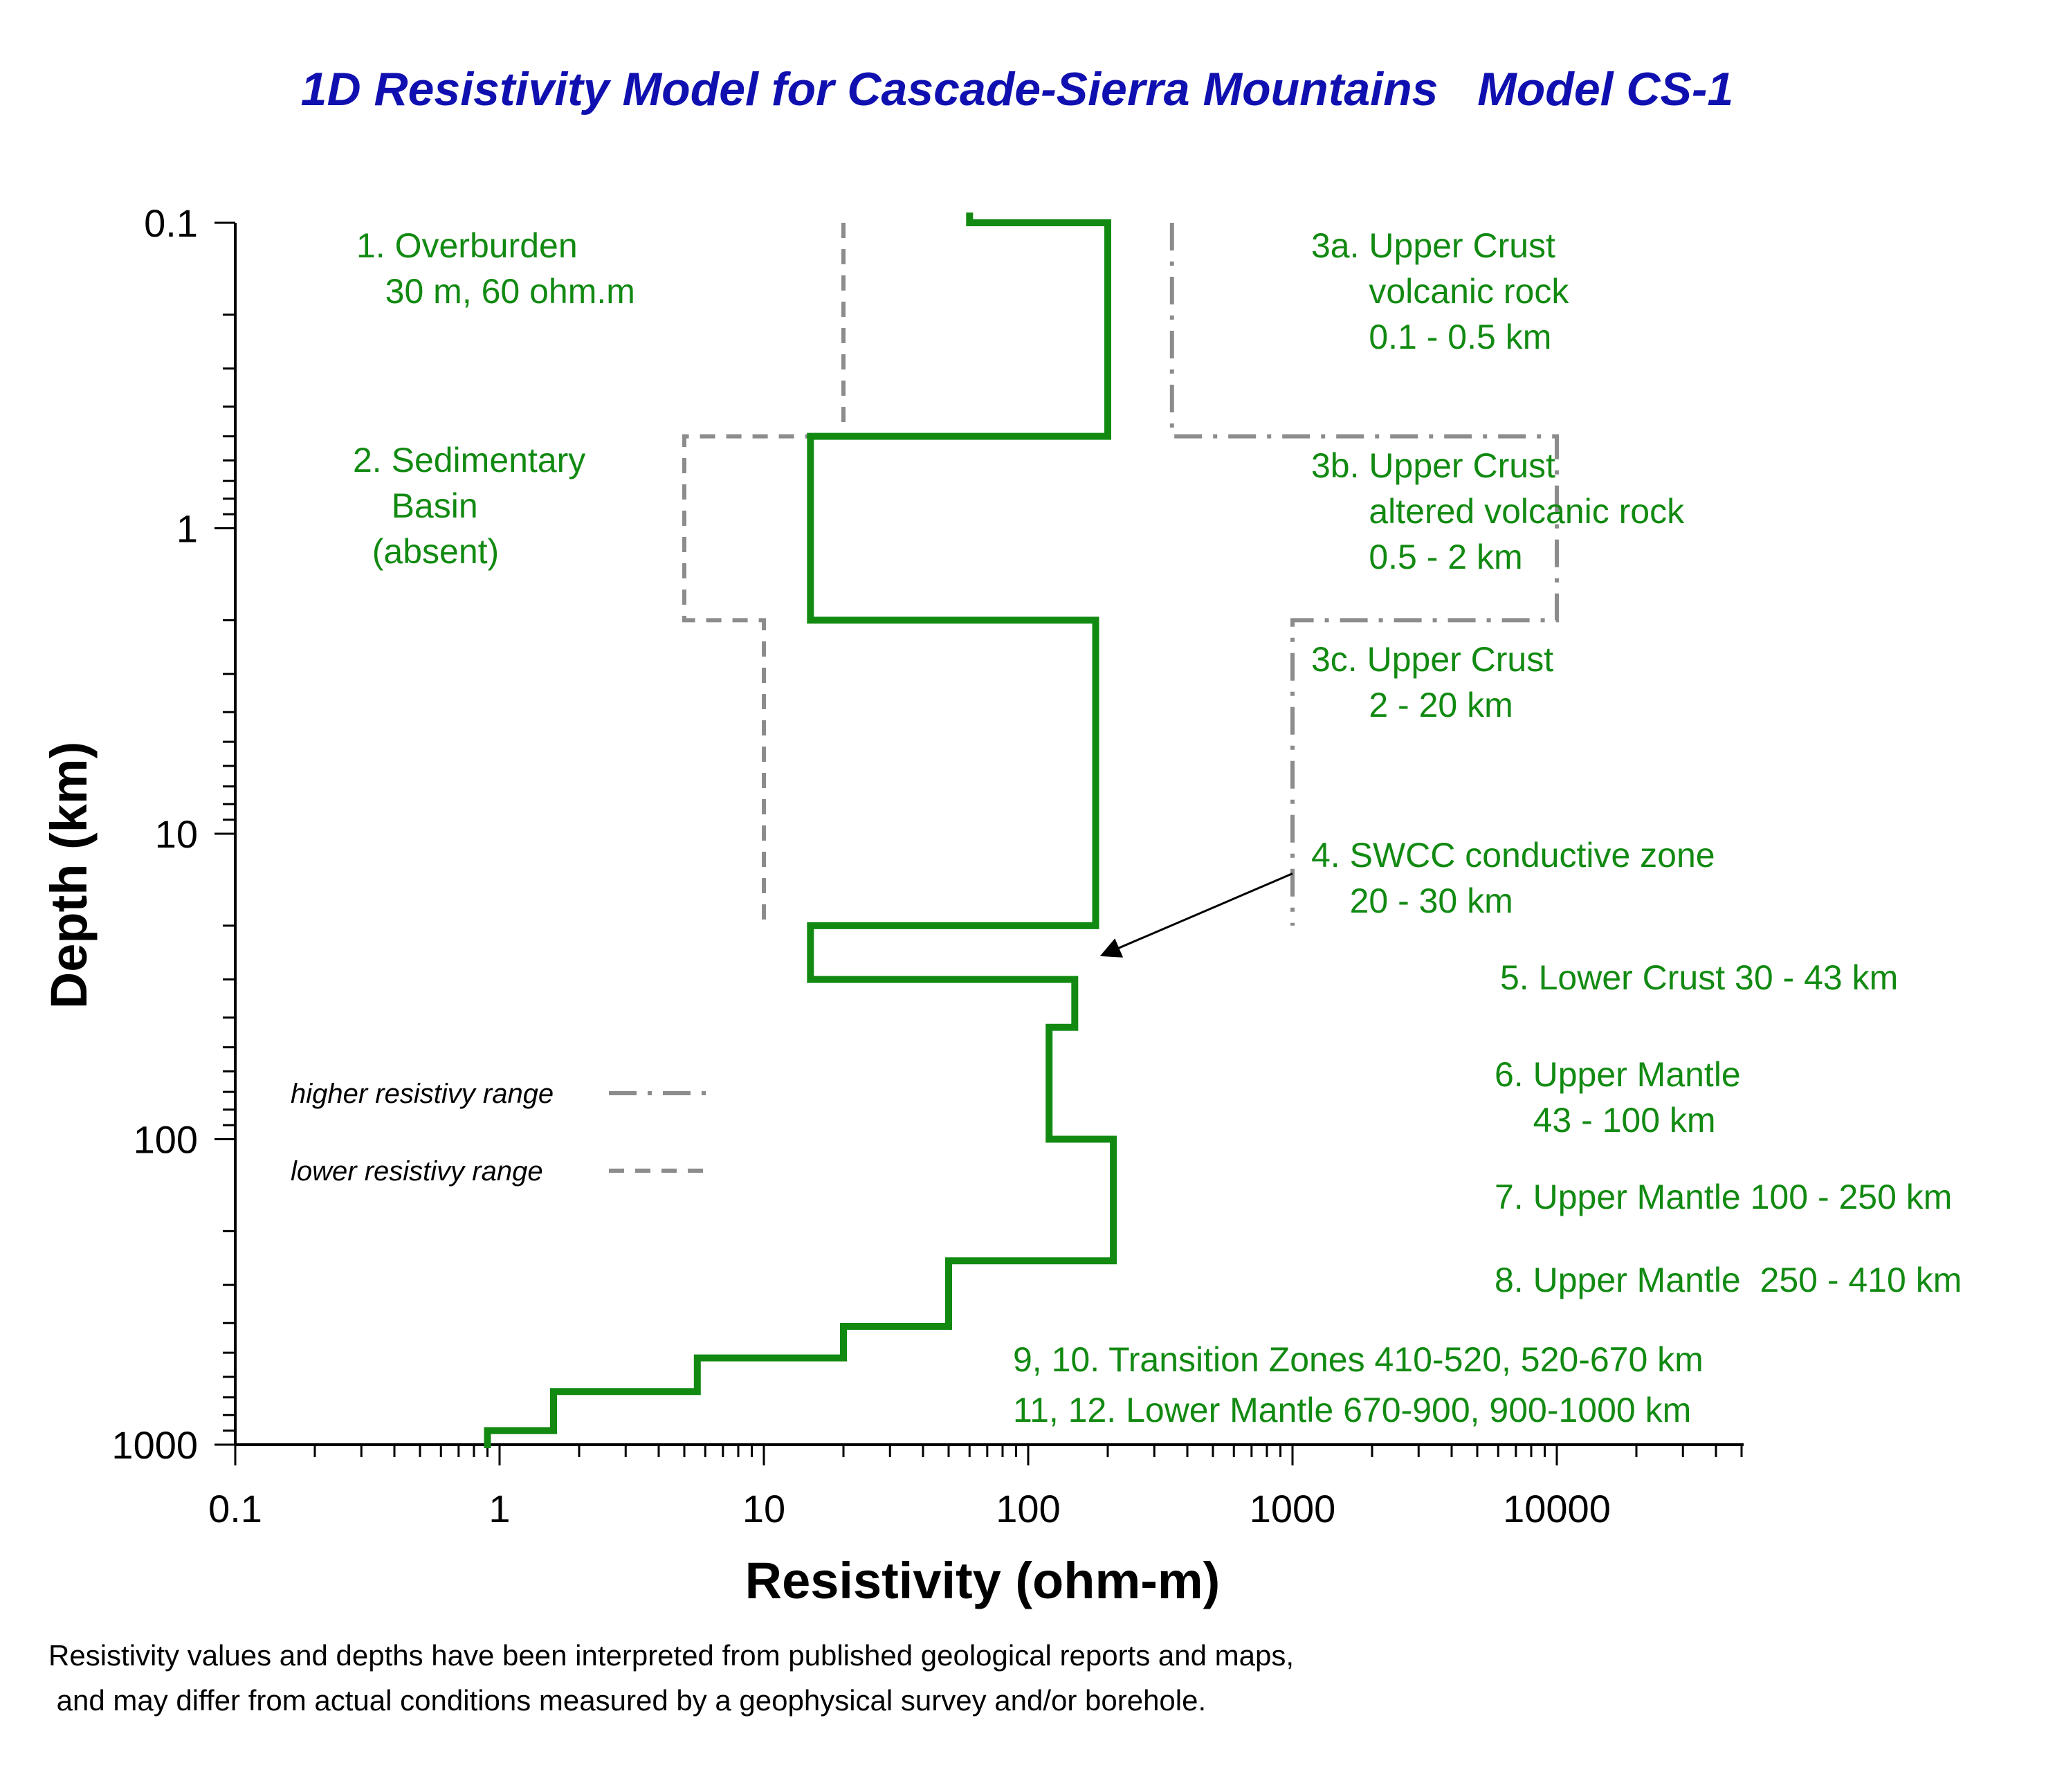  Describe the element at coordinates (1431, 337) in the screenshot. I see `annotation-3-line-3: 0.1 - 0.5 km` at that location.